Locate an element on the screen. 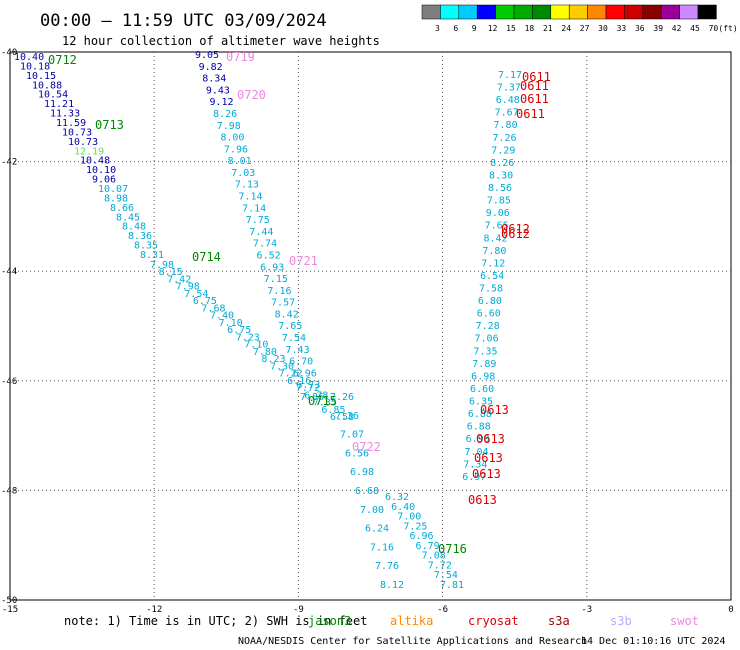  wave-height-value: 8.35 is located at coordinates (146, 246).